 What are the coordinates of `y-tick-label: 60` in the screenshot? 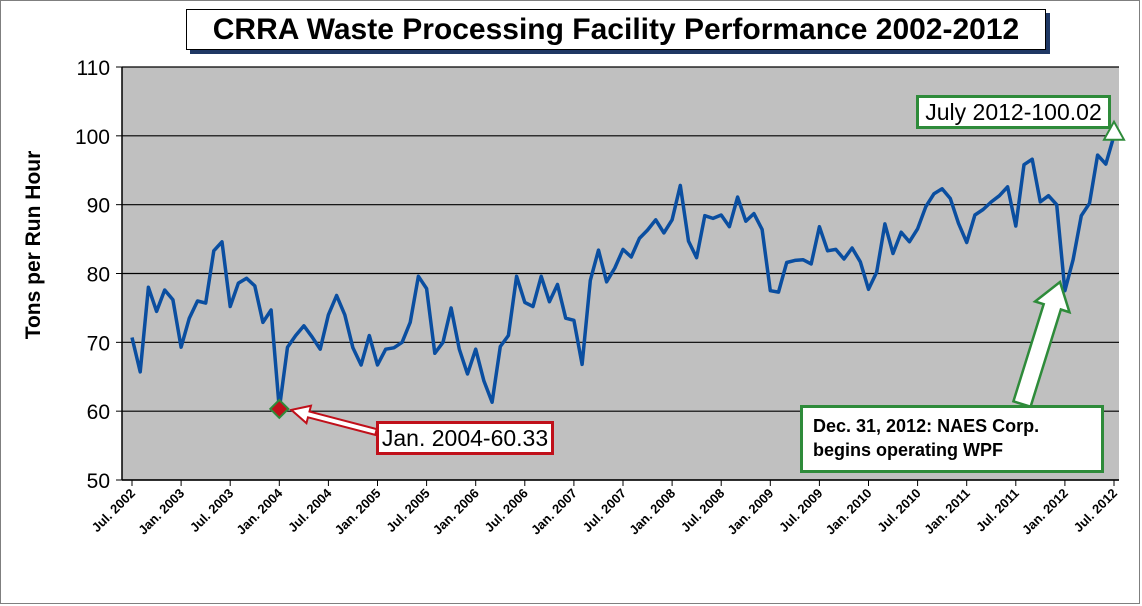 It's located at (98, 412).